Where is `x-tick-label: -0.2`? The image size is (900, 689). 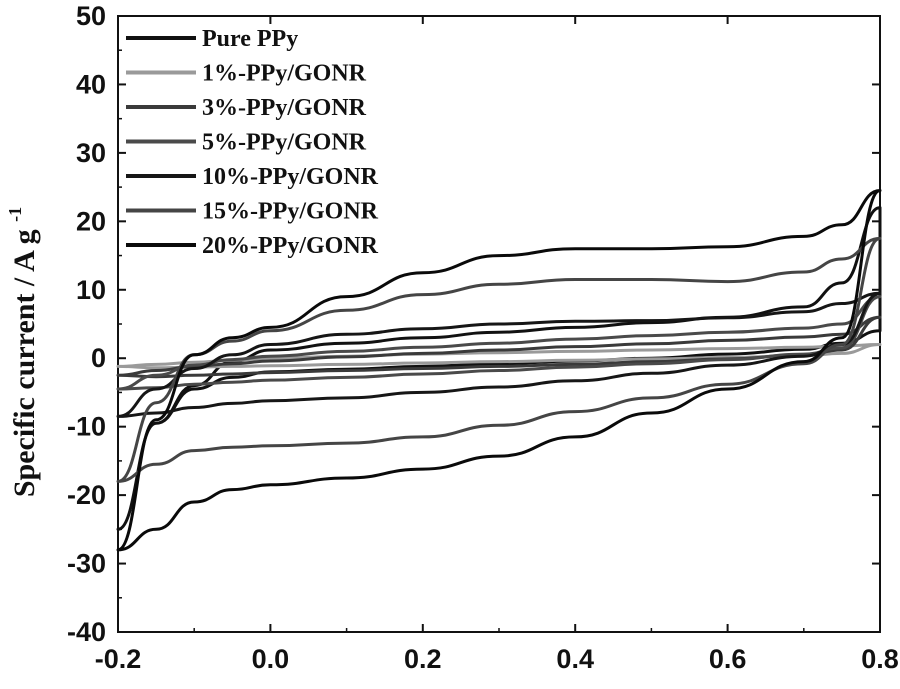
x-tick-label: -0.2 is located at coordinates (118, 659).